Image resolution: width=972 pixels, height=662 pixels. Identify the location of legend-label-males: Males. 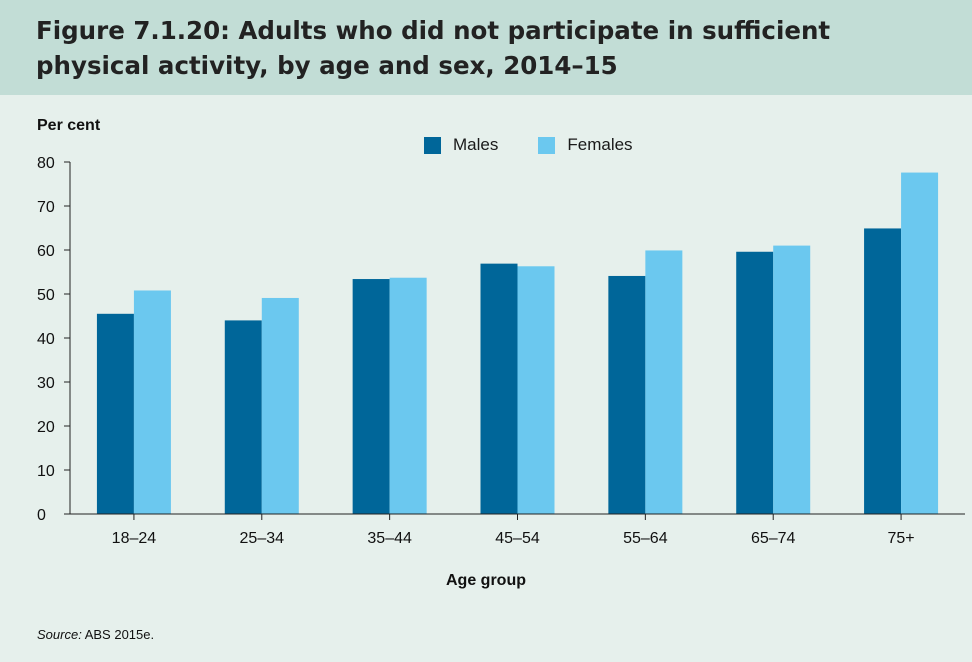
(476, 144).